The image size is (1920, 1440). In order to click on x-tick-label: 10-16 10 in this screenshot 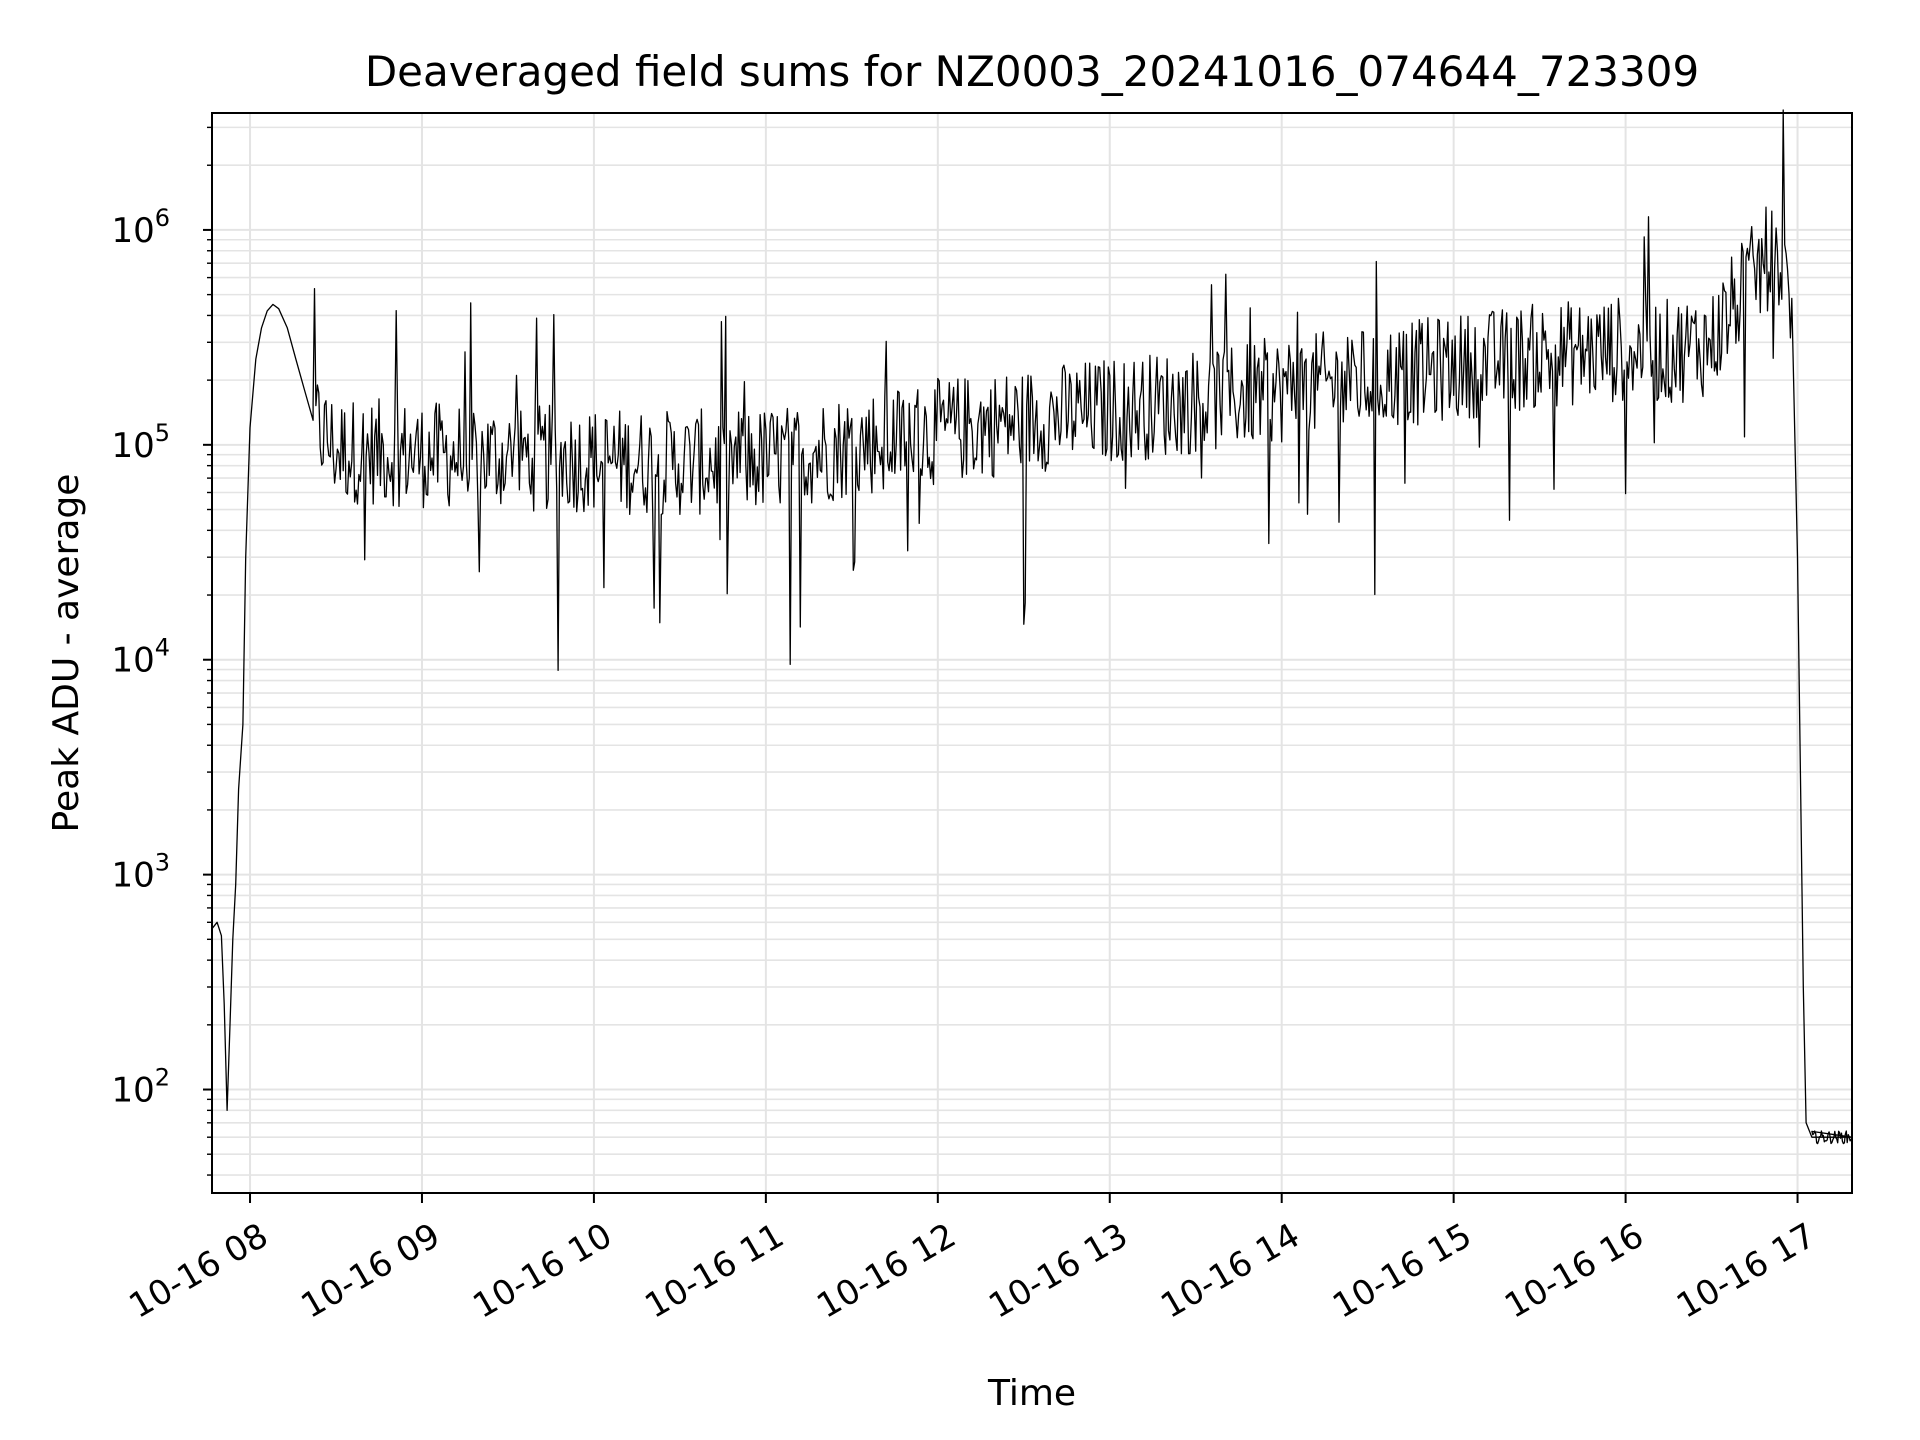, I will do `click(542, 1271)`.